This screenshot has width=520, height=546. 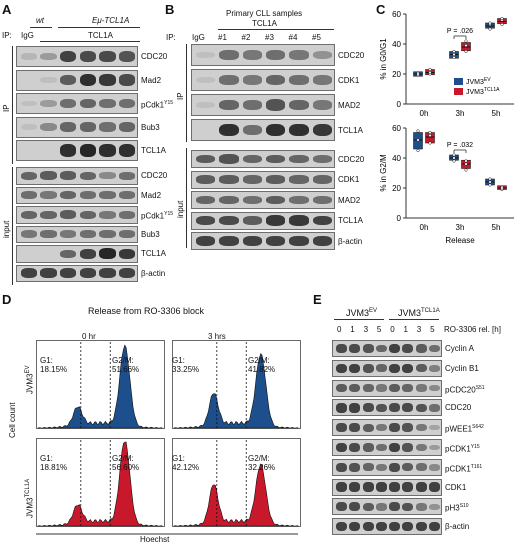 What do you see at coordinates (457, 508) in the screenshot?
I see `blot-e-row-label: pH3S10` at bounding box center [457, 508].